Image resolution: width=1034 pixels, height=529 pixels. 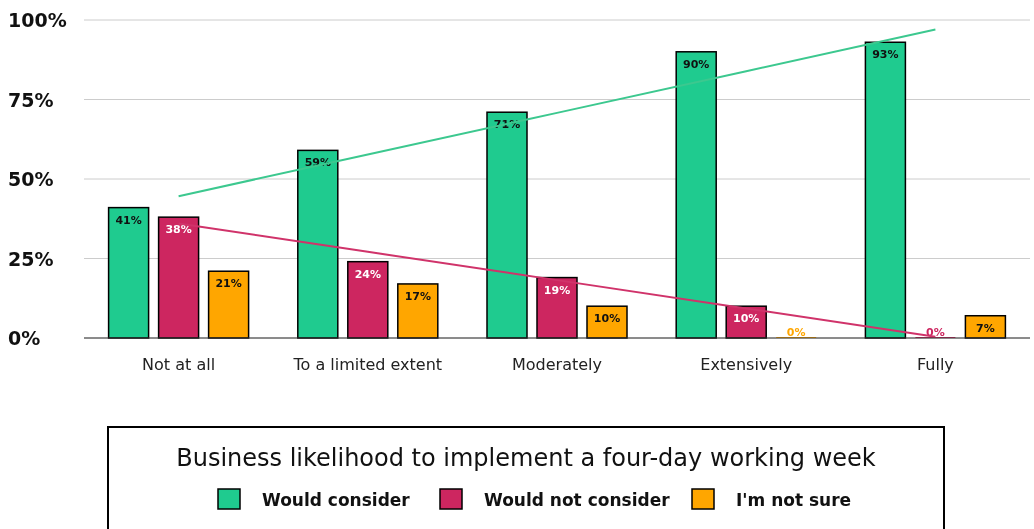 What do you see at coordinates (24, 338) in the screenshot?
I see `y-tick-label: 0%` at bounding box center [24, 338].